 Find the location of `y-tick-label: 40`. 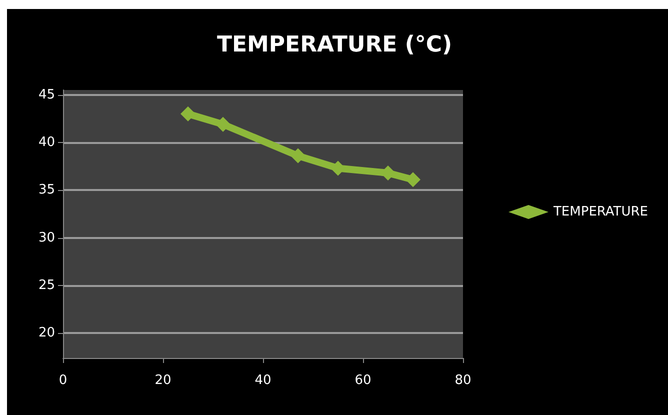

y-tick-label: 40 is located at coordinates (46, 142).